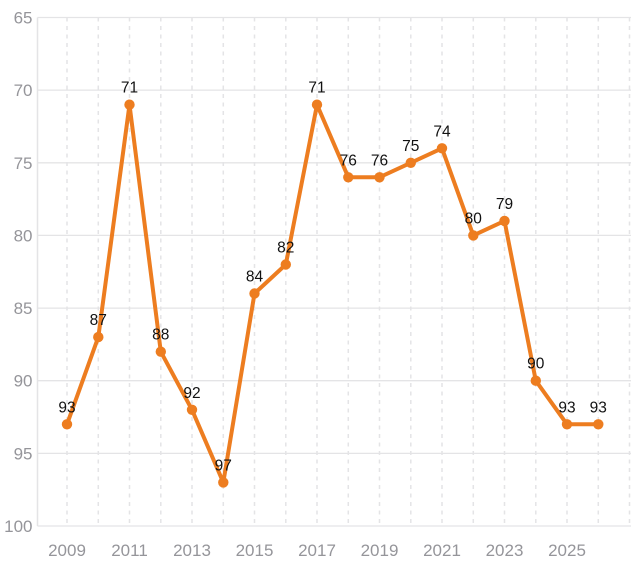 The image size is (638, 576). What do you see at coordinates (504, 204) in the screenshot?
I see `data-point-label: 79` at bounding box center [504, 204].